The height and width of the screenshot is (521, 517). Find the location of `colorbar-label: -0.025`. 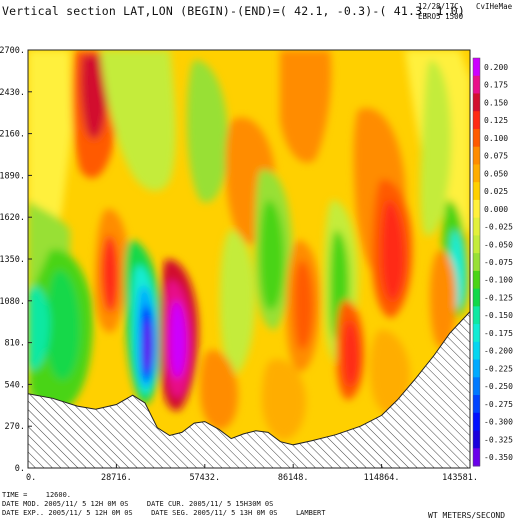

colorbar-label: -0.025 is located at coordinates (498, 227).